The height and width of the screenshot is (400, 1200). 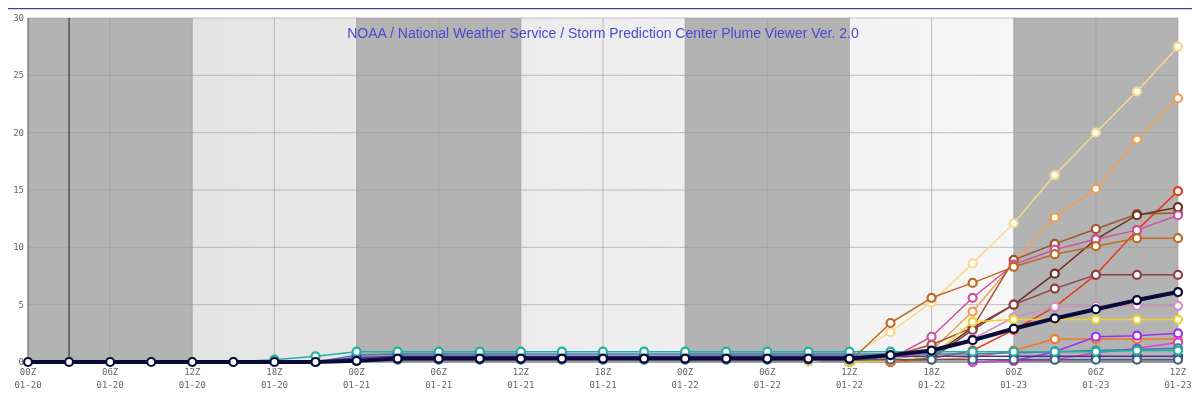 I want to click on x-tick-label: 06Z 01-23, so click(x=1096, y=378).